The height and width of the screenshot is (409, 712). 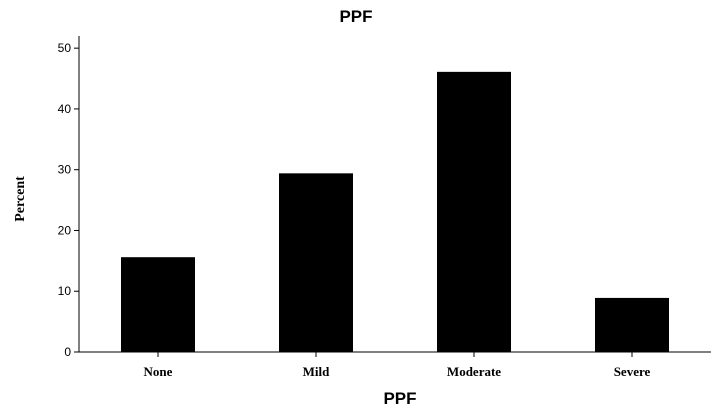 I want to click on bar-moderate, so click(x=474, y=211).